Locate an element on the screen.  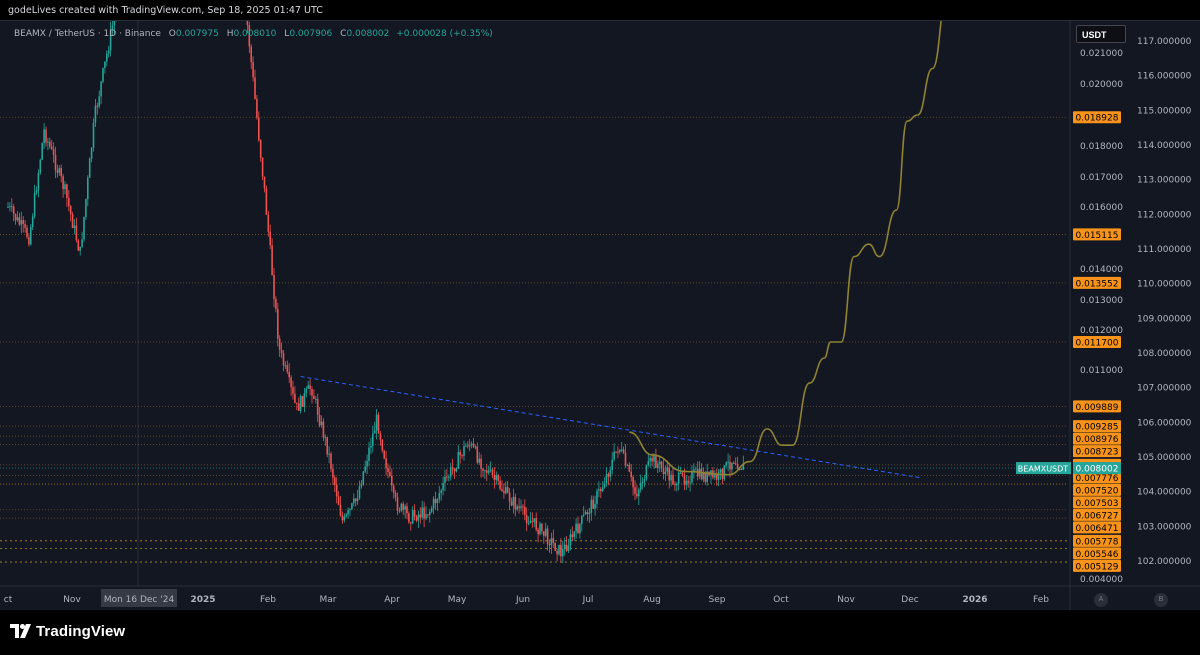
time-axis-label: Apr is located at coordinates (392, 600).